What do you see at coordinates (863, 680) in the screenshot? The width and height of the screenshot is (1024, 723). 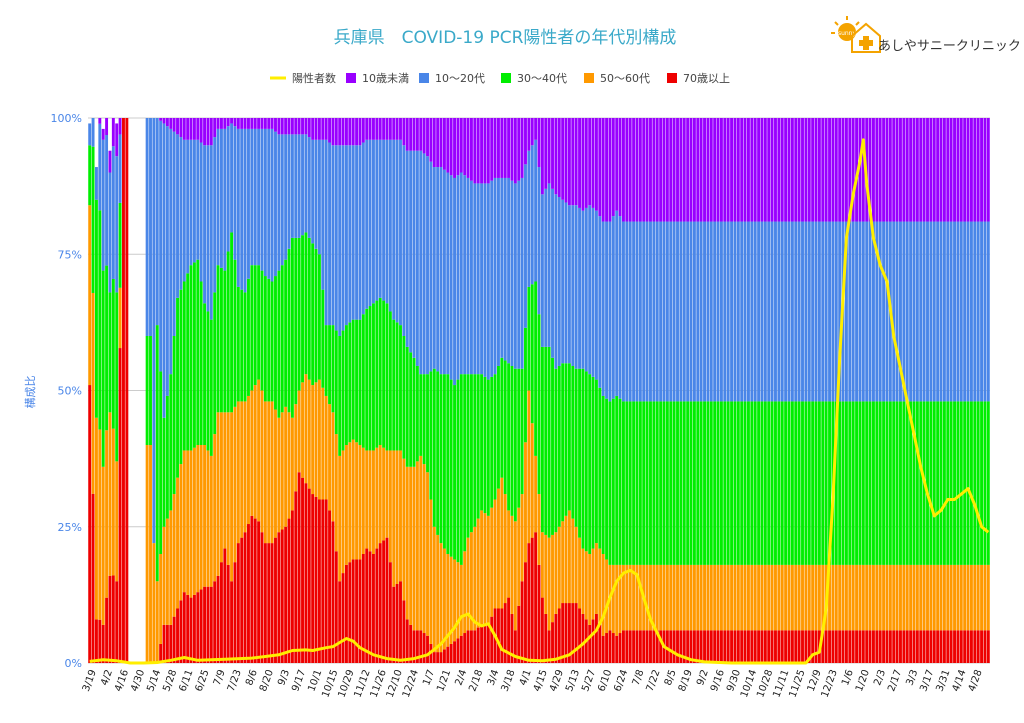 I see `x-tick-label: 1/20` at bounding box center [863, 680].